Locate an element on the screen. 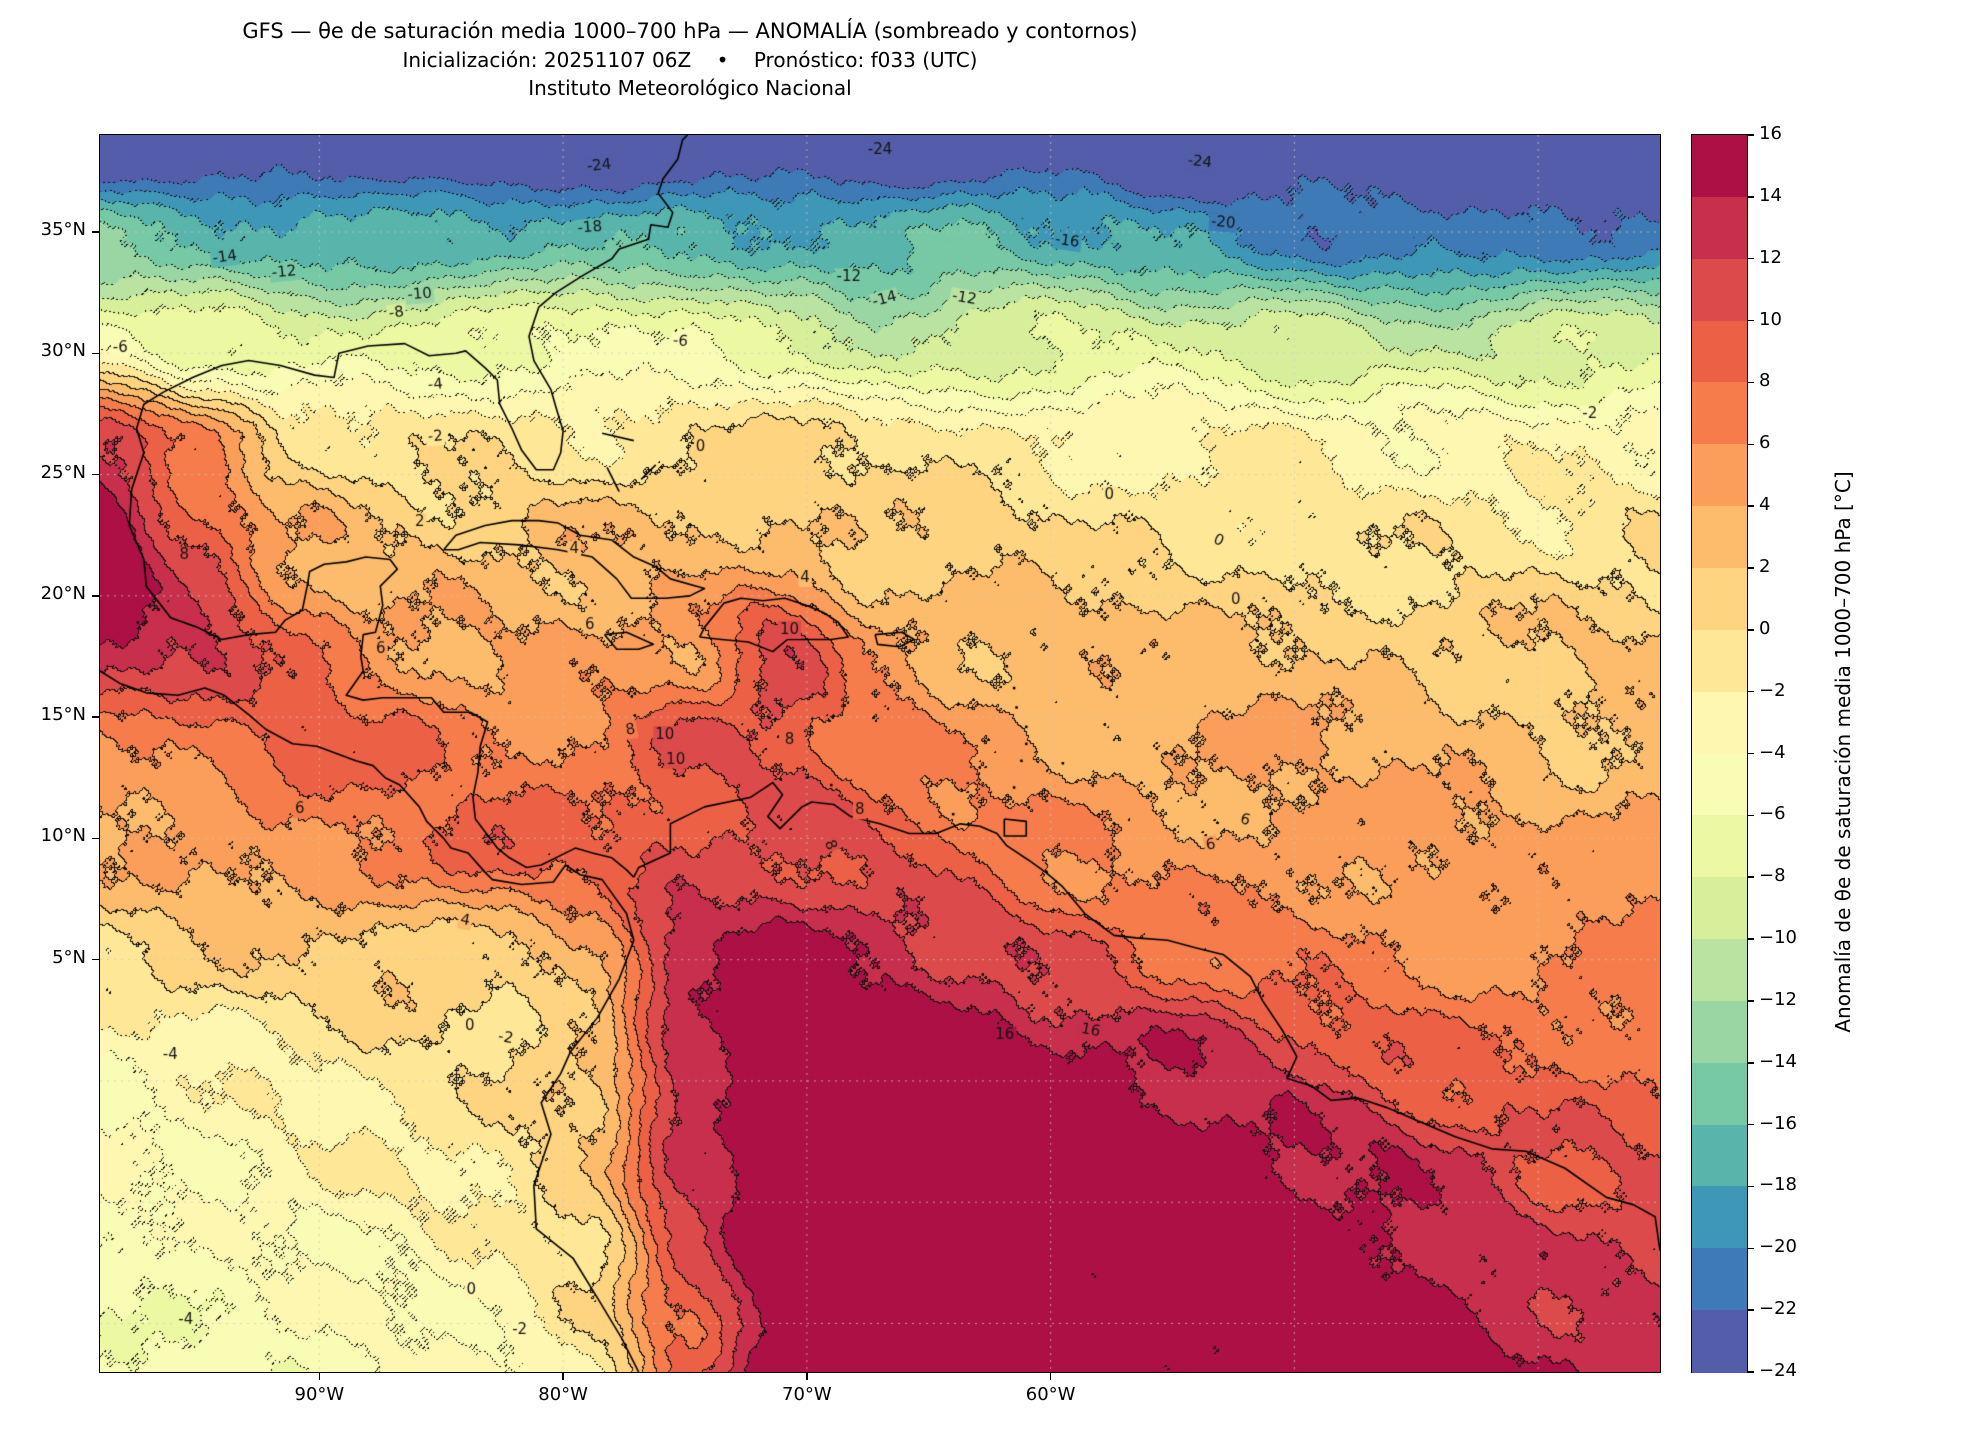 This screenshot has width=1980, height=1440. colorbar-tick-label: −6 is located at coordinates (1772, 814).